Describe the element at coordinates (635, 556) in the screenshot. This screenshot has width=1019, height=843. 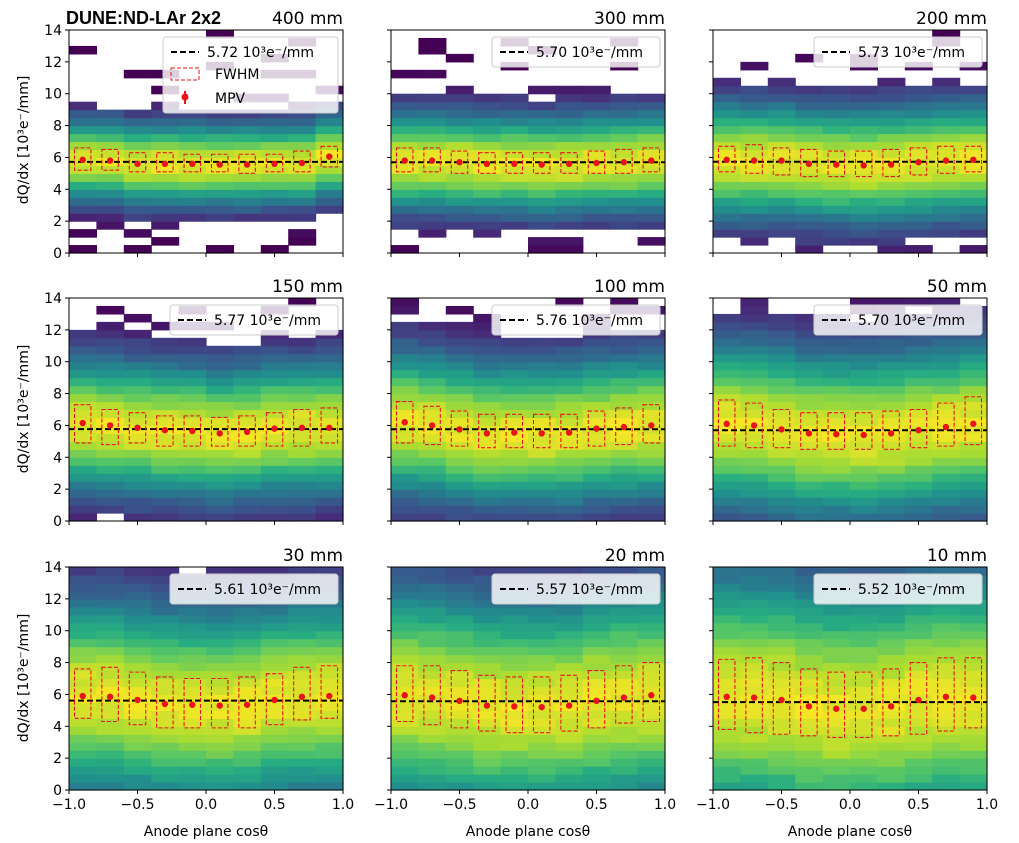
I see `panel-title: 20 mm` at that location.